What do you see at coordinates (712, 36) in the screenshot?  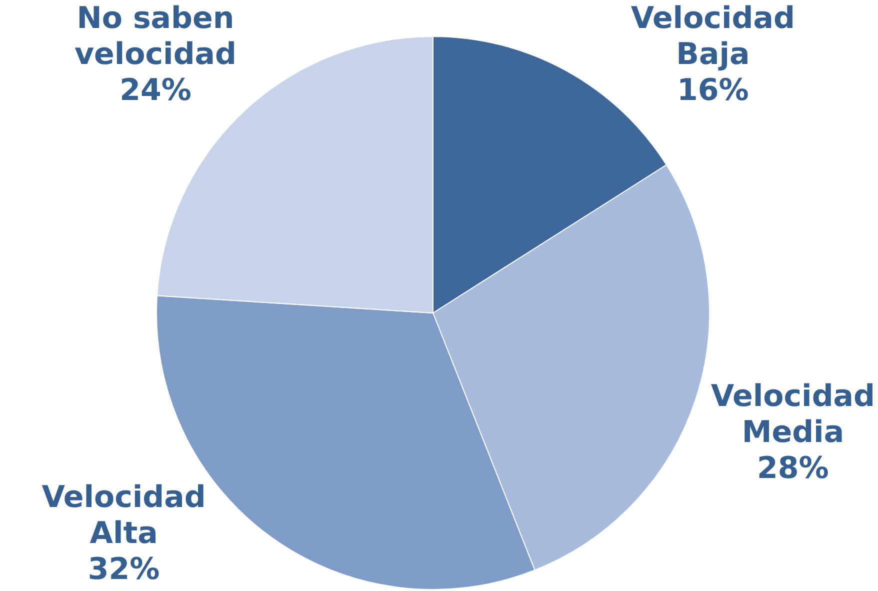 I see `slice-label: Velocidad Baja` at bounding box center [712, 36].